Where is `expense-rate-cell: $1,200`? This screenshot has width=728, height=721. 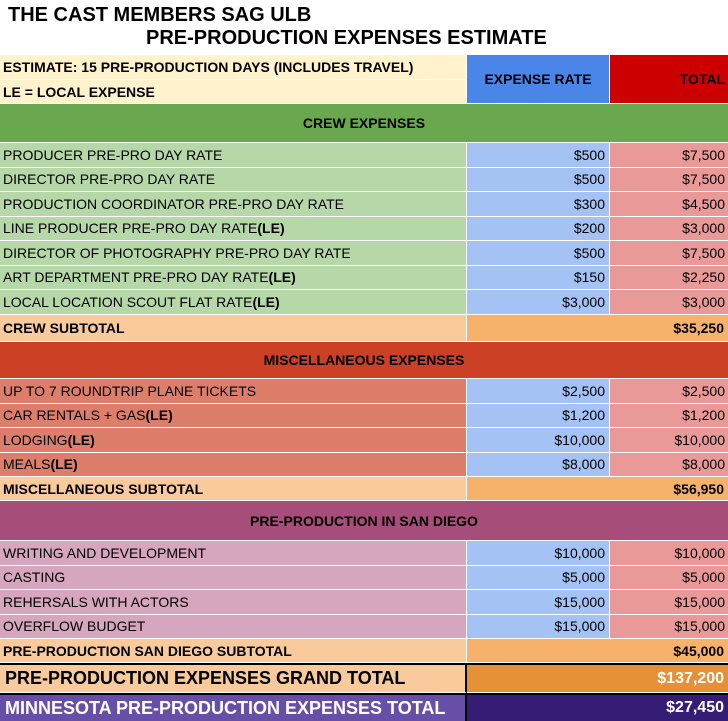
expense-rate-cell: $1,200 is located at coordinates (538, 415).